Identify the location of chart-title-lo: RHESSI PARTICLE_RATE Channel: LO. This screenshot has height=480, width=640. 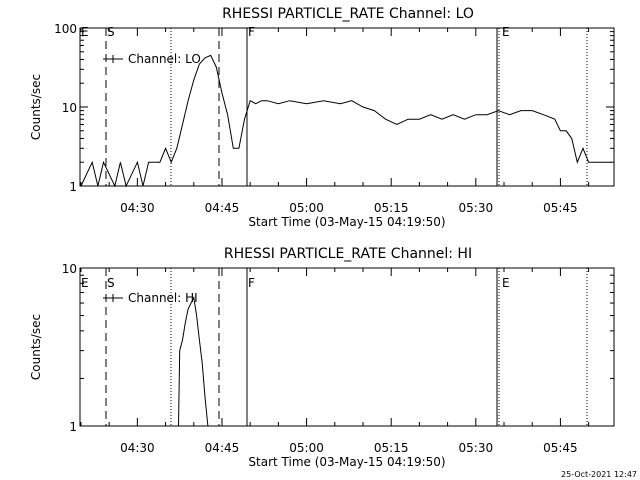
(348, 14).